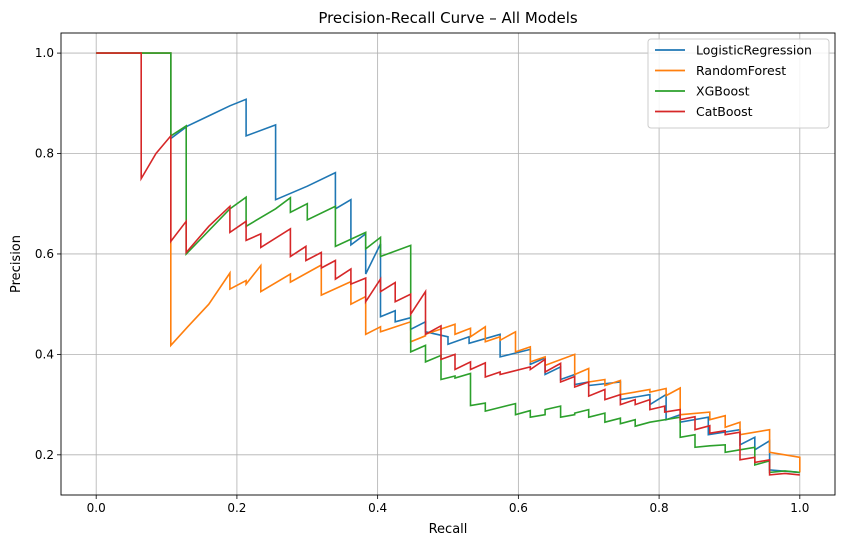 The height and width of the screenshot is (551, 846). I want to click on legend-box, so click(738, 83).